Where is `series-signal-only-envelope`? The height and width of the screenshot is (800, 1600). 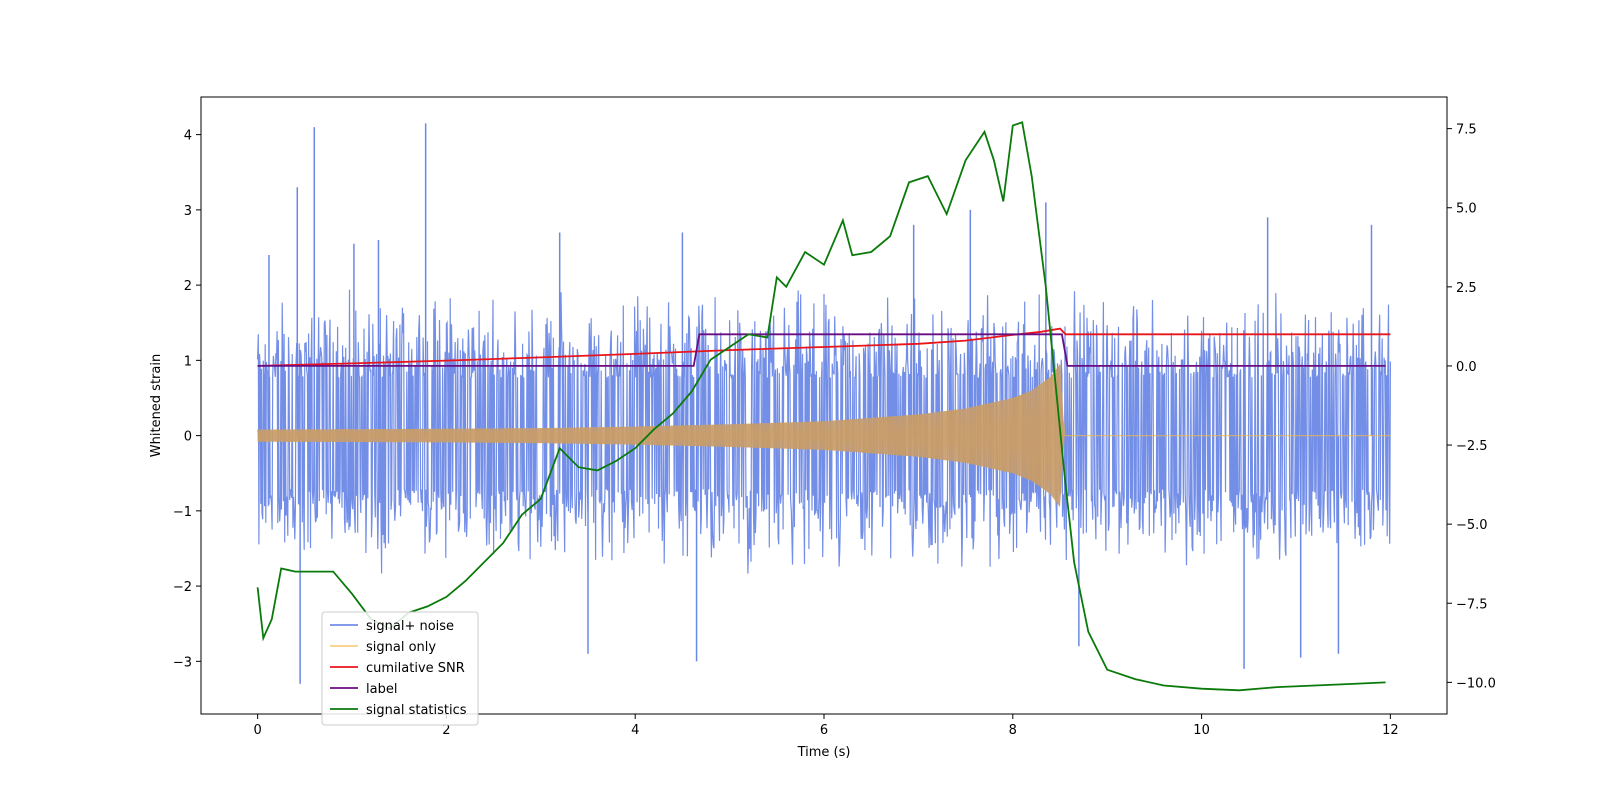
series-signal-only-envelope is located at coordinates (824, 436).